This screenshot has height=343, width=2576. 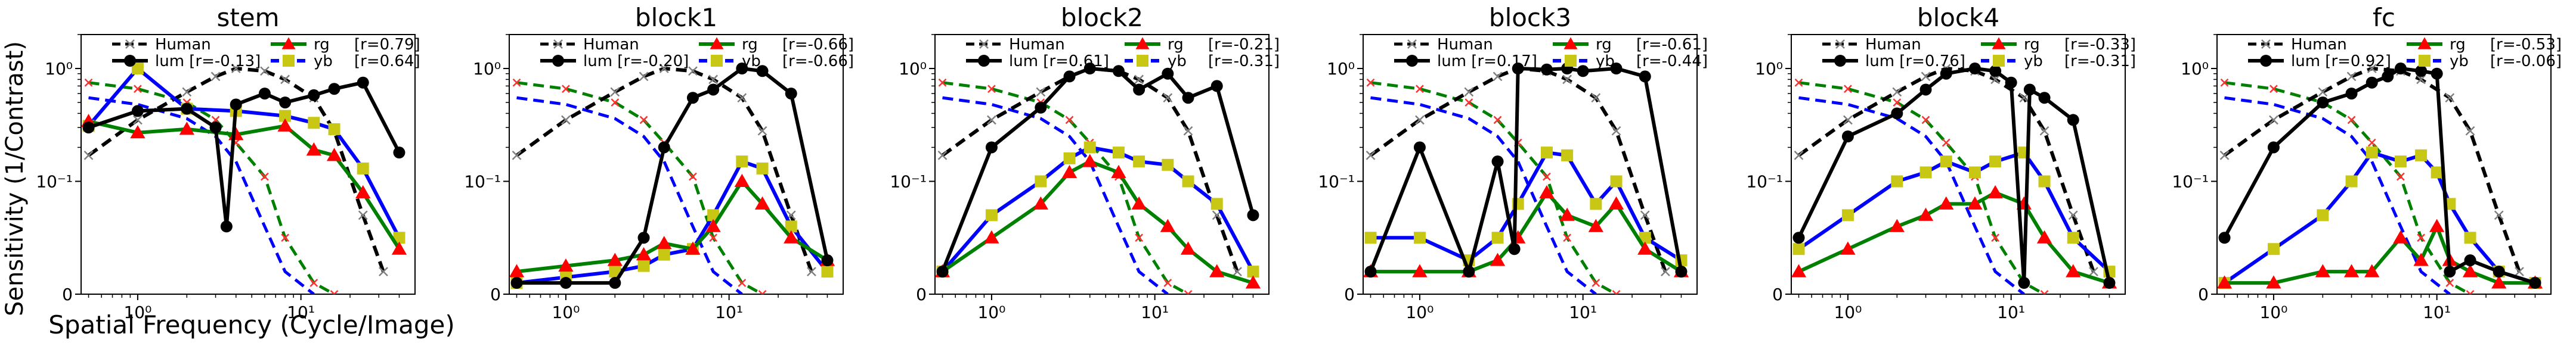 I want to click on legend-yb-label: yb, so click(x=323, y=61).